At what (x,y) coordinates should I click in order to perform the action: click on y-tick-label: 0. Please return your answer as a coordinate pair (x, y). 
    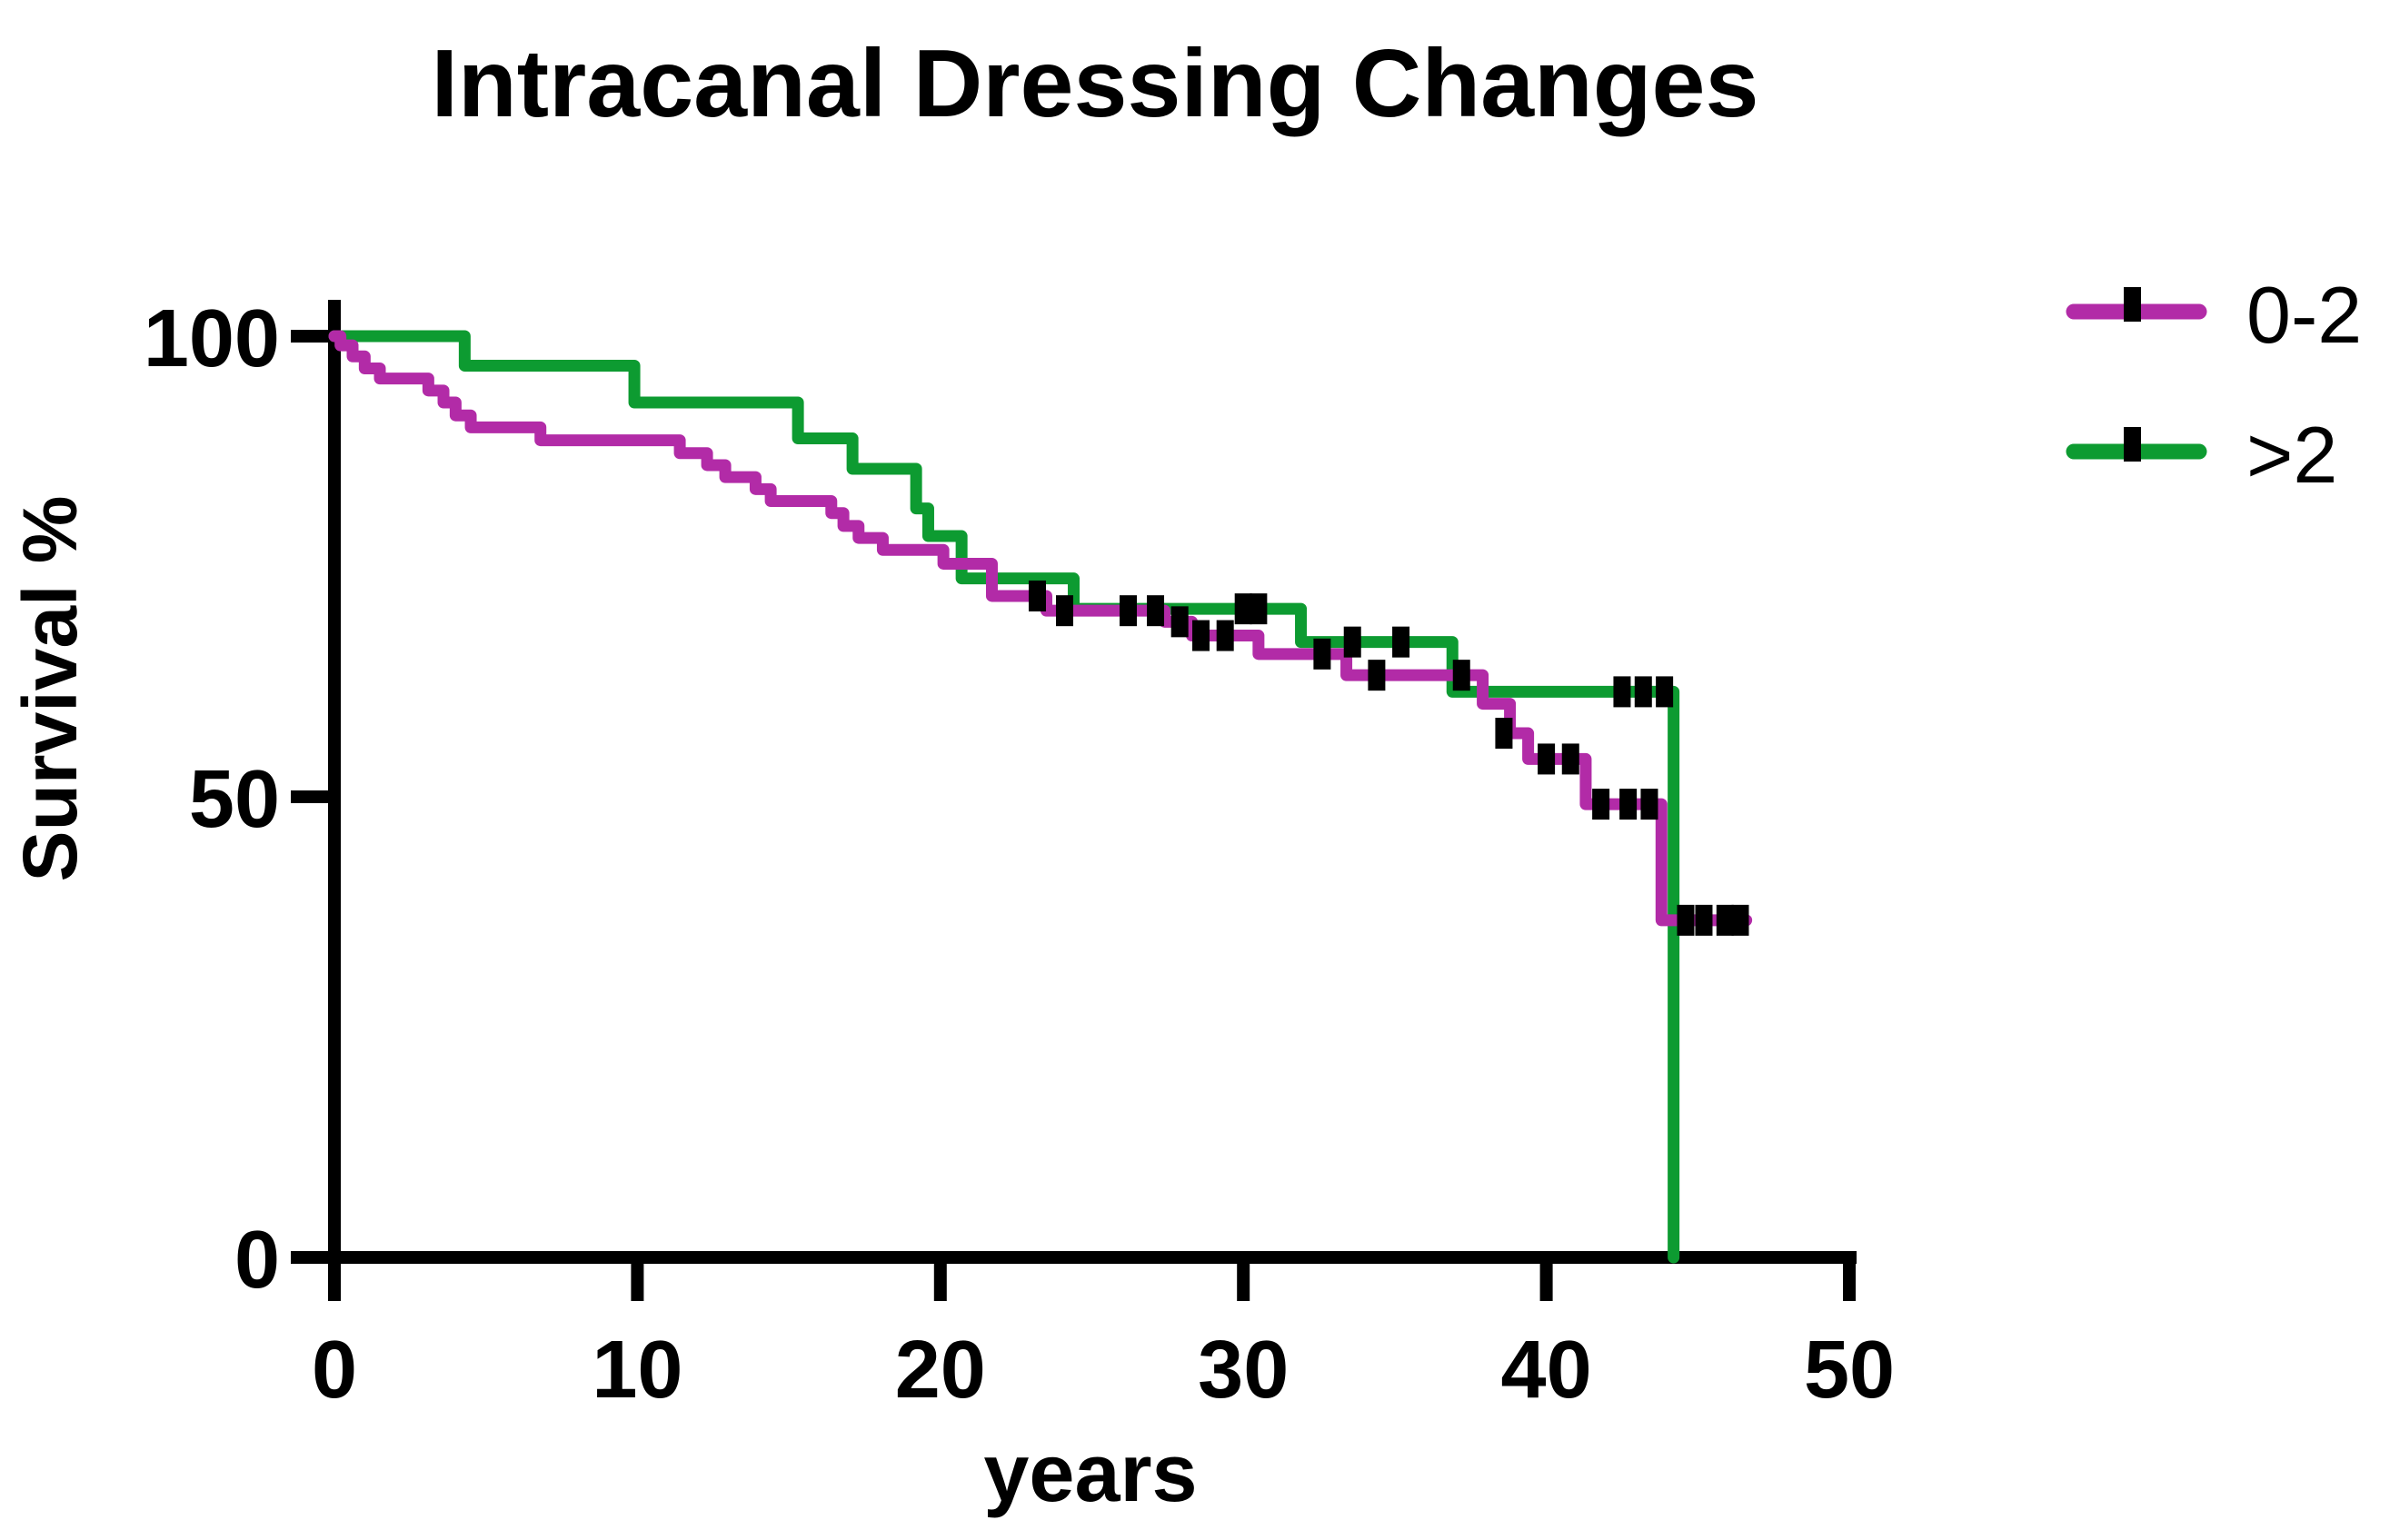
    Looking at the image, I should click on (257, 1260).